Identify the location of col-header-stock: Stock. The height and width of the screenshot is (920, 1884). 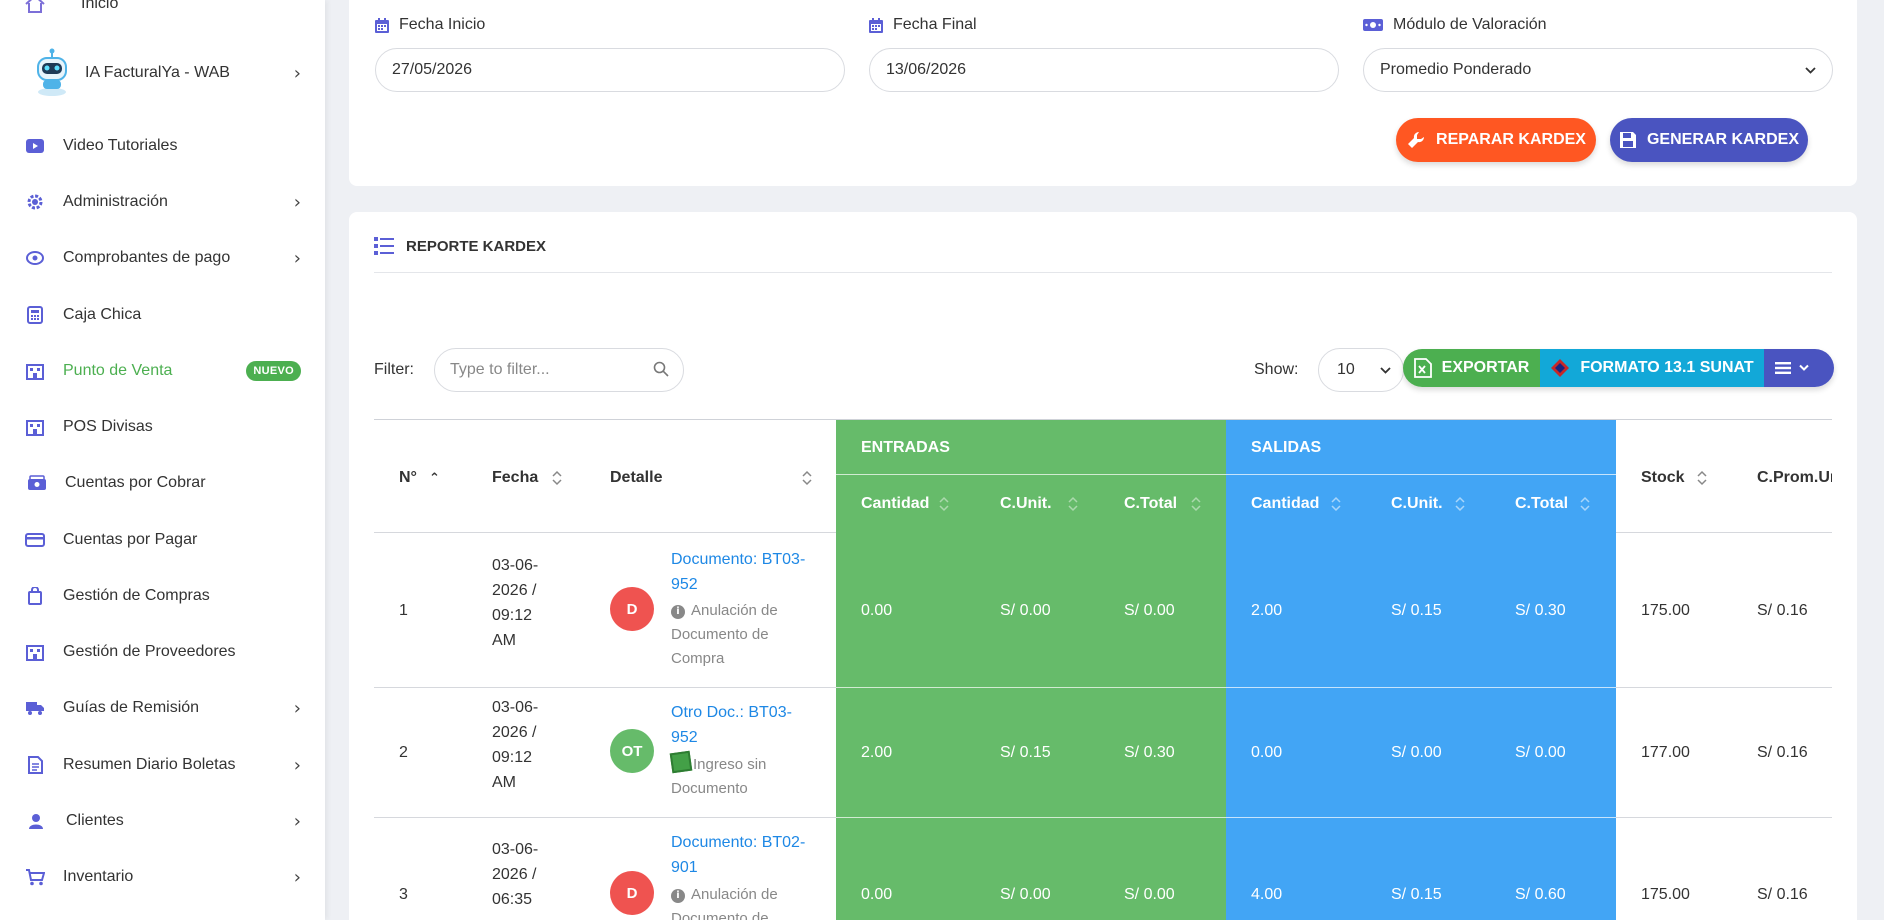
(1674, 478).